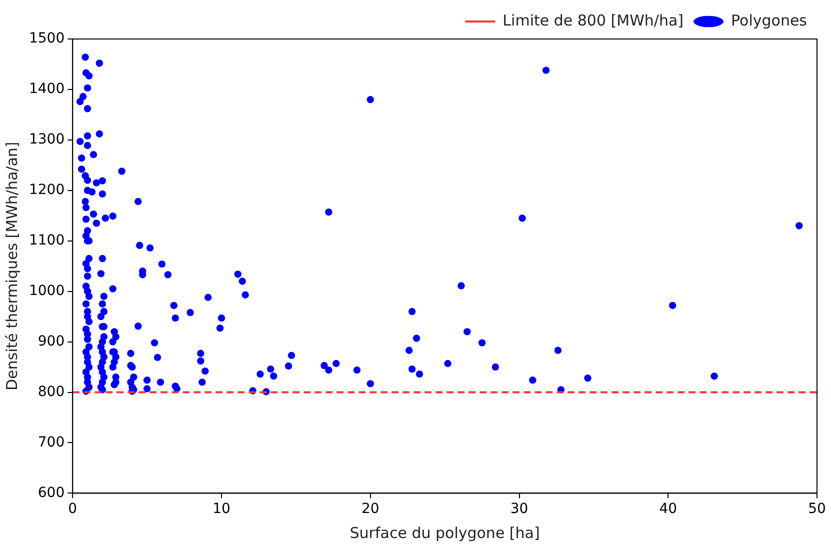  I want to click on x-tick-label: 30, so click(519, 509).